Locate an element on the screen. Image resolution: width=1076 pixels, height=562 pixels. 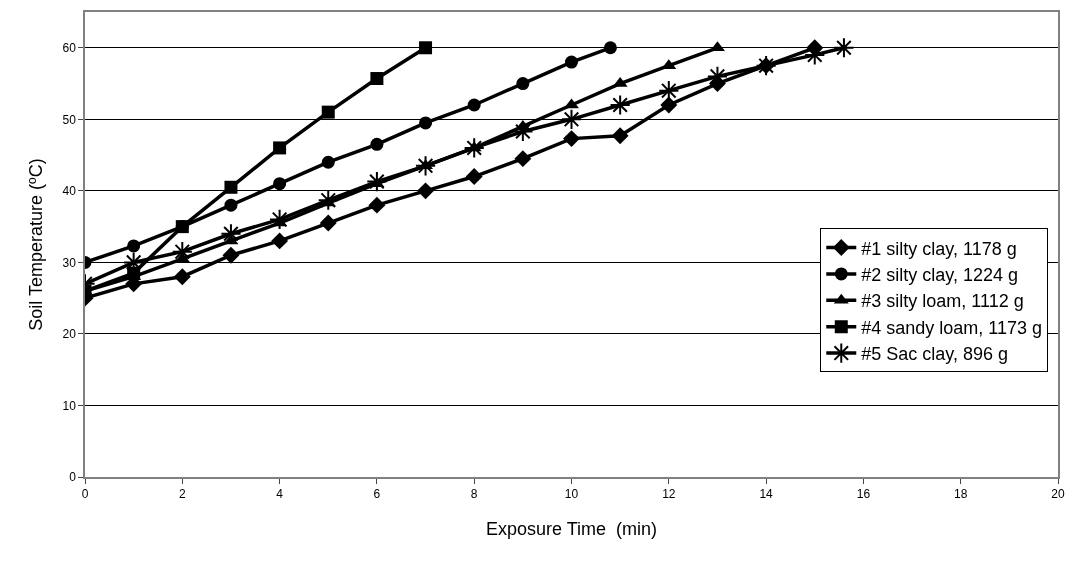
y-tick-label: 40 is located at coordinates (69, 191).